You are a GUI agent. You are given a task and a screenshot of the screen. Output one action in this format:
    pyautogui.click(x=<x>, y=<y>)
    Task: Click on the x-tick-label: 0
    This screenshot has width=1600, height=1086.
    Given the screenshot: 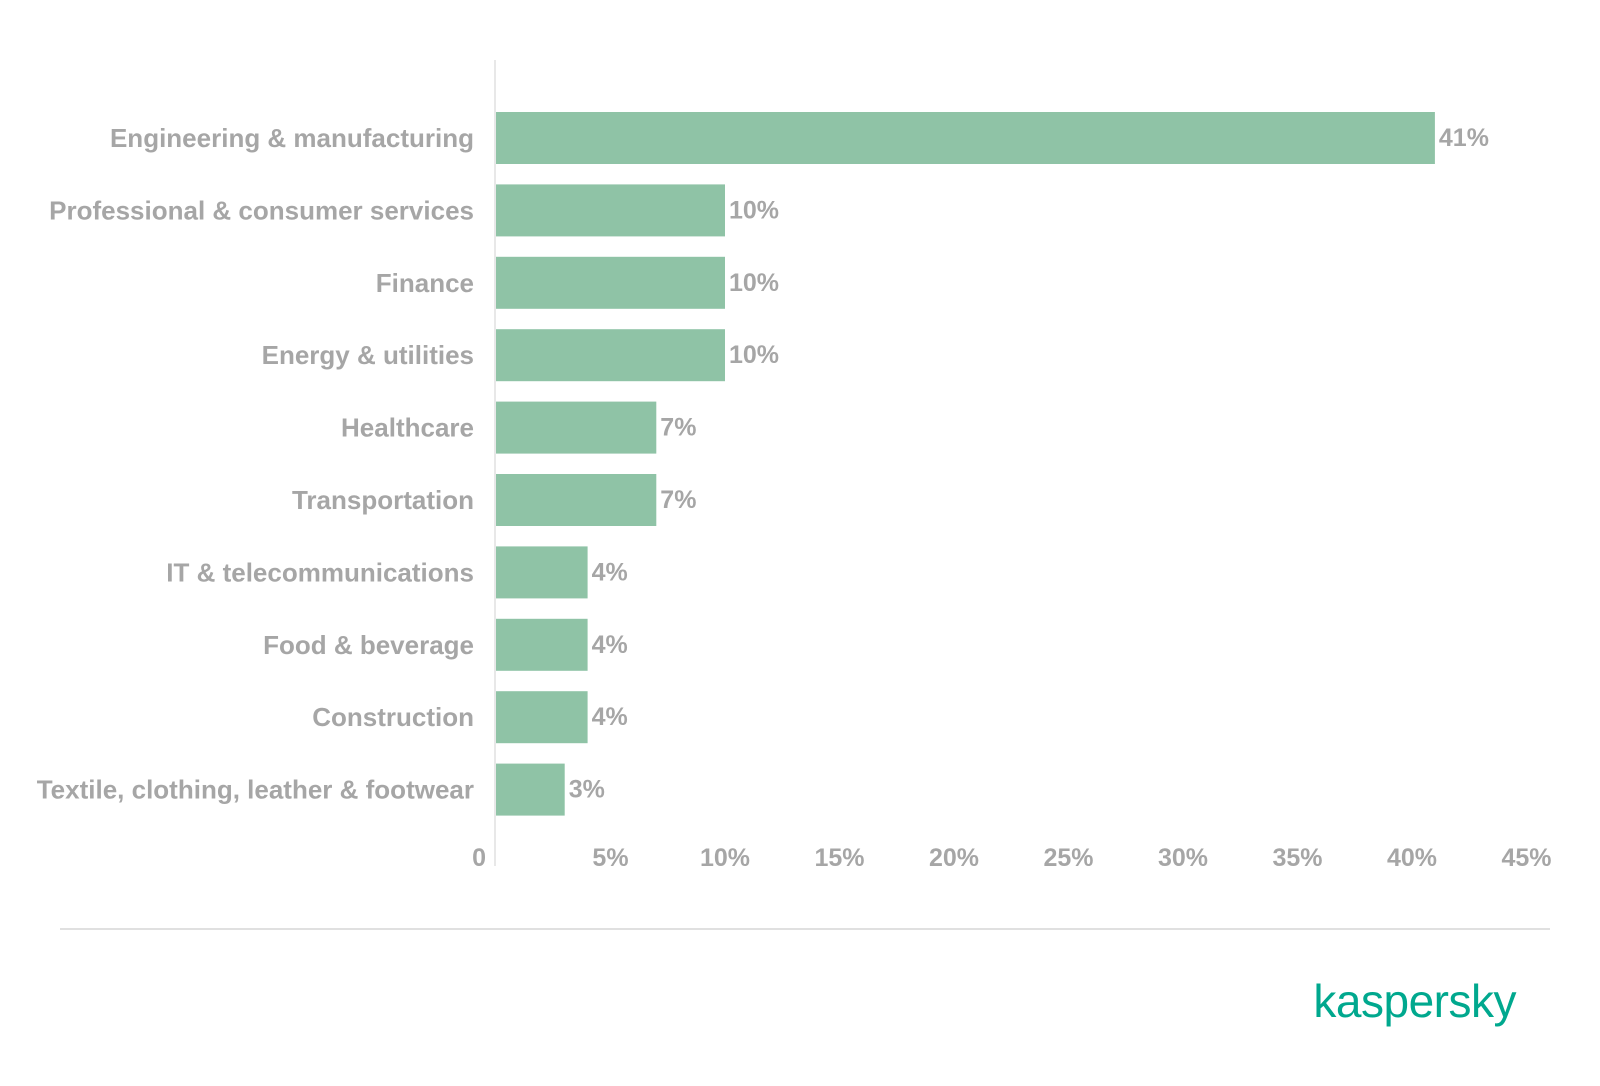 What is the action you would take?
    pyautogui.click(x=479, y=858)
    